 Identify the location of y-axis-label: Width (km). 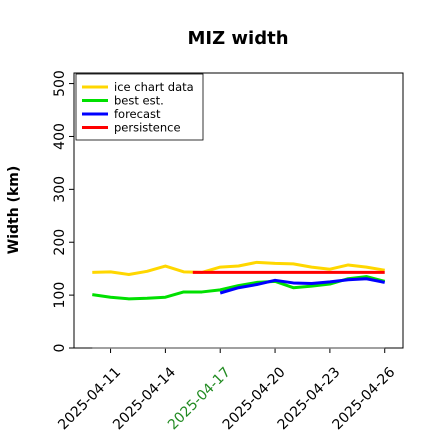
(14, 210).